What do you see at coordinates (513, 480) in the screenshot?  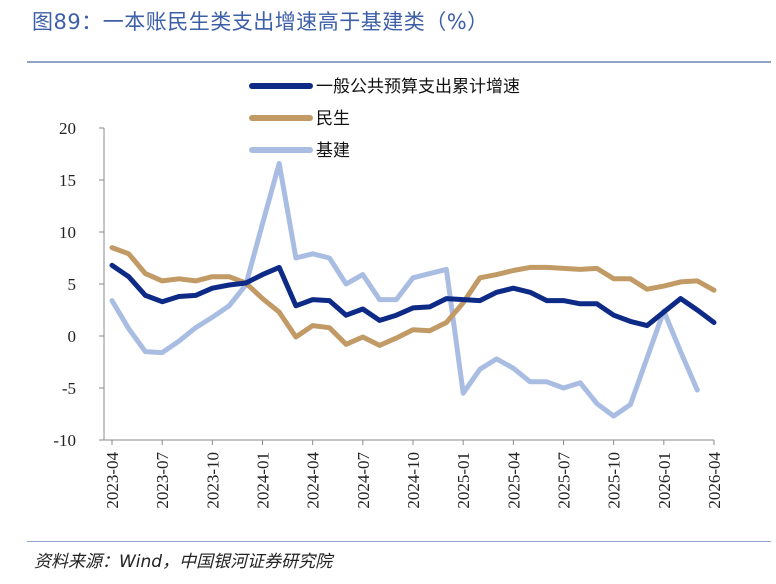 I see `x-tick-label: 2025-04` at bounding box center [513, 480].